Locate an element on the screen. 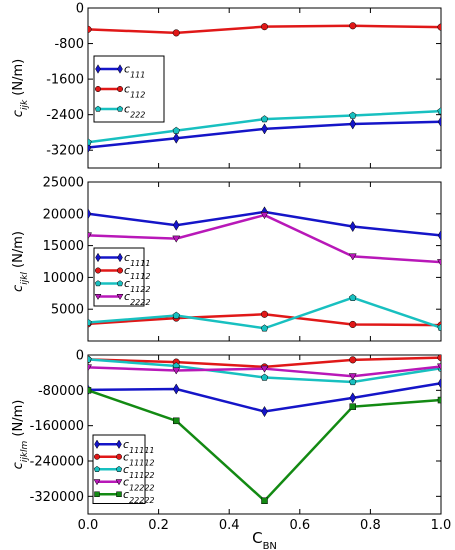 The image size is (455, 550). legend-label: c112 is located at coordinates (134, 91).